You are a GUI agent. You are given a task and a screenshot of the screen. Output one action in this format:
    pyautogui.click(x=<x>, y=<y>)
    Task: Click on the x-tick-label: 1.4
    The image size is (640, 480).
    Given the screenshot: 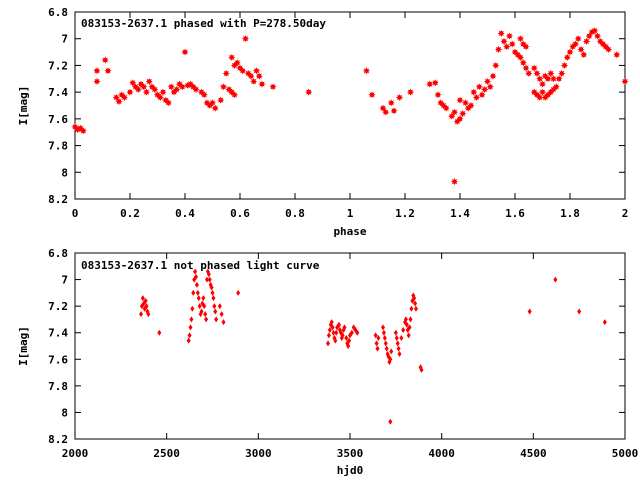 What is the action you would take?
    pyautogui.click(x=460, y=213)
    